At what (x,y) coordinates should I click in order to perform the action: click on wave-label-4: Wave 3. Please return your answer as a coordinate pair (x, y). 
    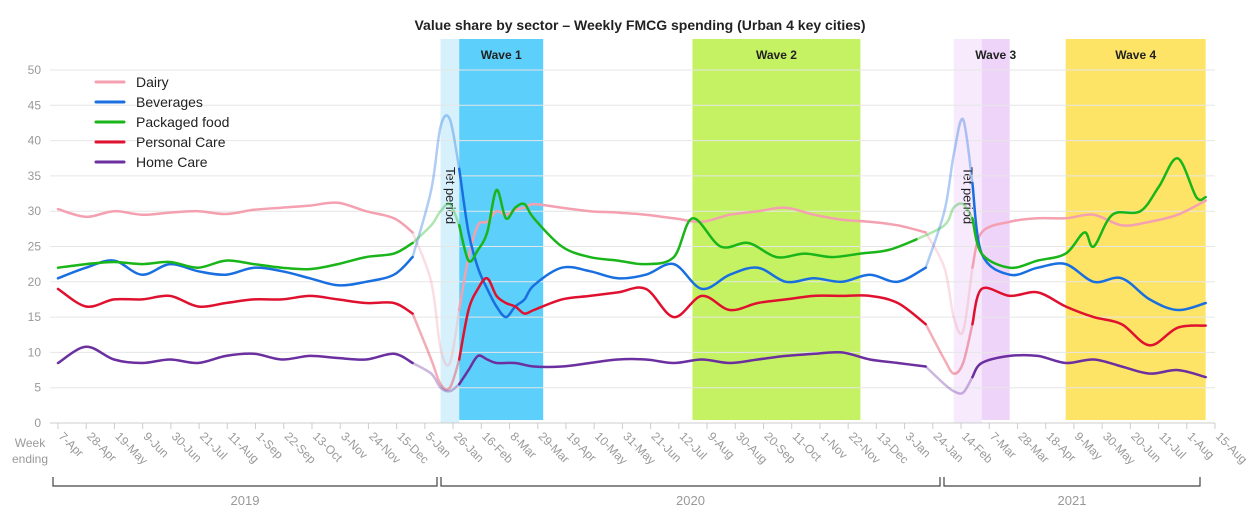
    Looking at the image, I should click on (995, 55).